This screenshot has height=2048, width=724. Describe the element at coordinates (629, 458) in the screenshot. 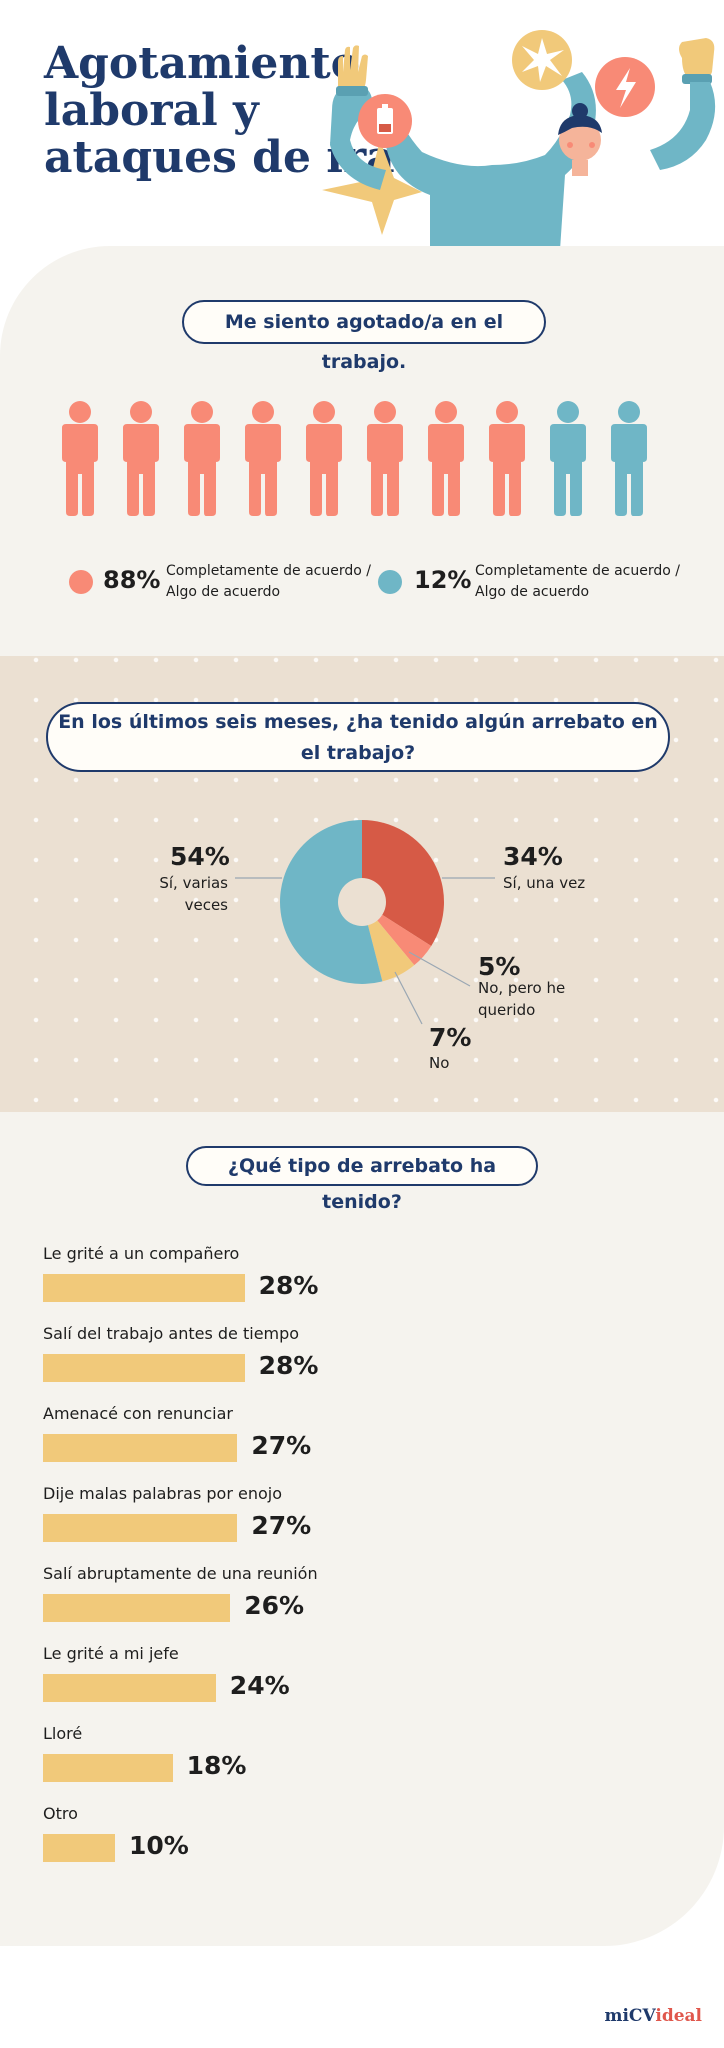

I see `person-icon-disagree` at that location.